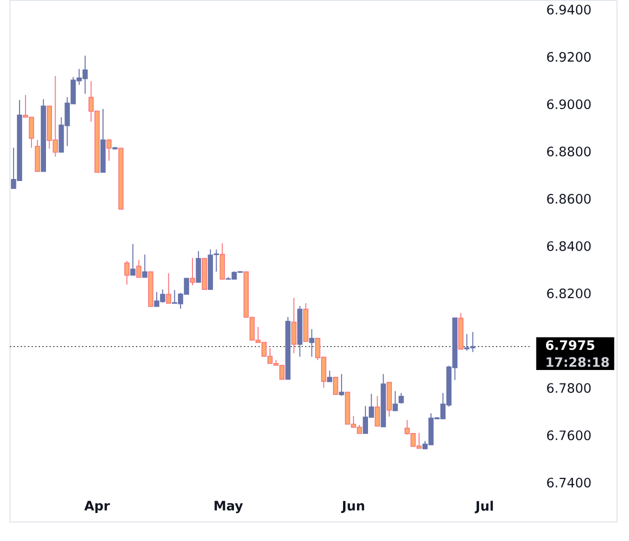  I want to click on y-tick-label: 6.9400, so click(569, 9).